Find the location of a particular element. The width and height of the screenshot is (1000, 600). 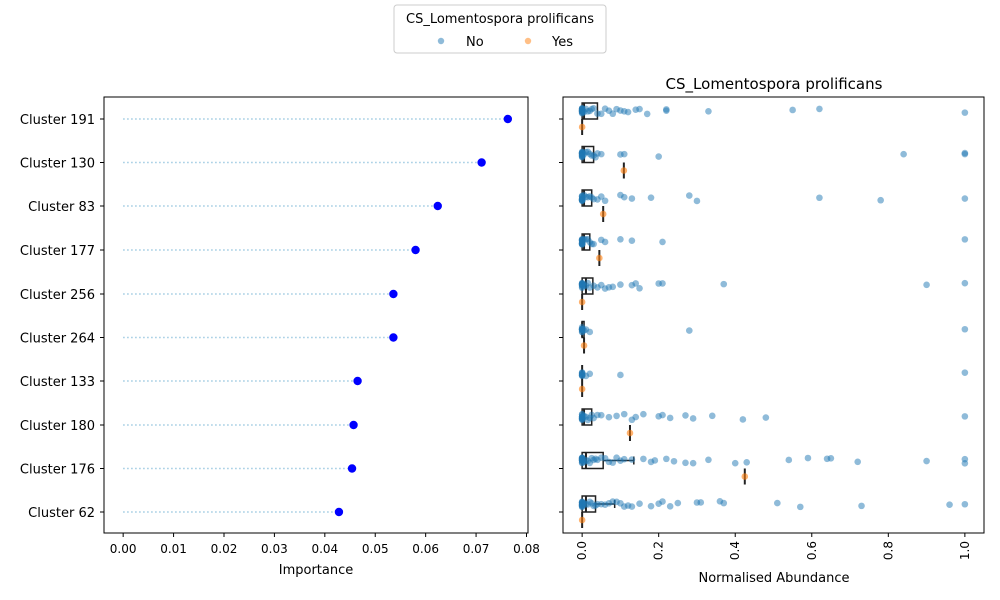

left-x-tick-label: 0.01 is located at coordinates (173, 549).